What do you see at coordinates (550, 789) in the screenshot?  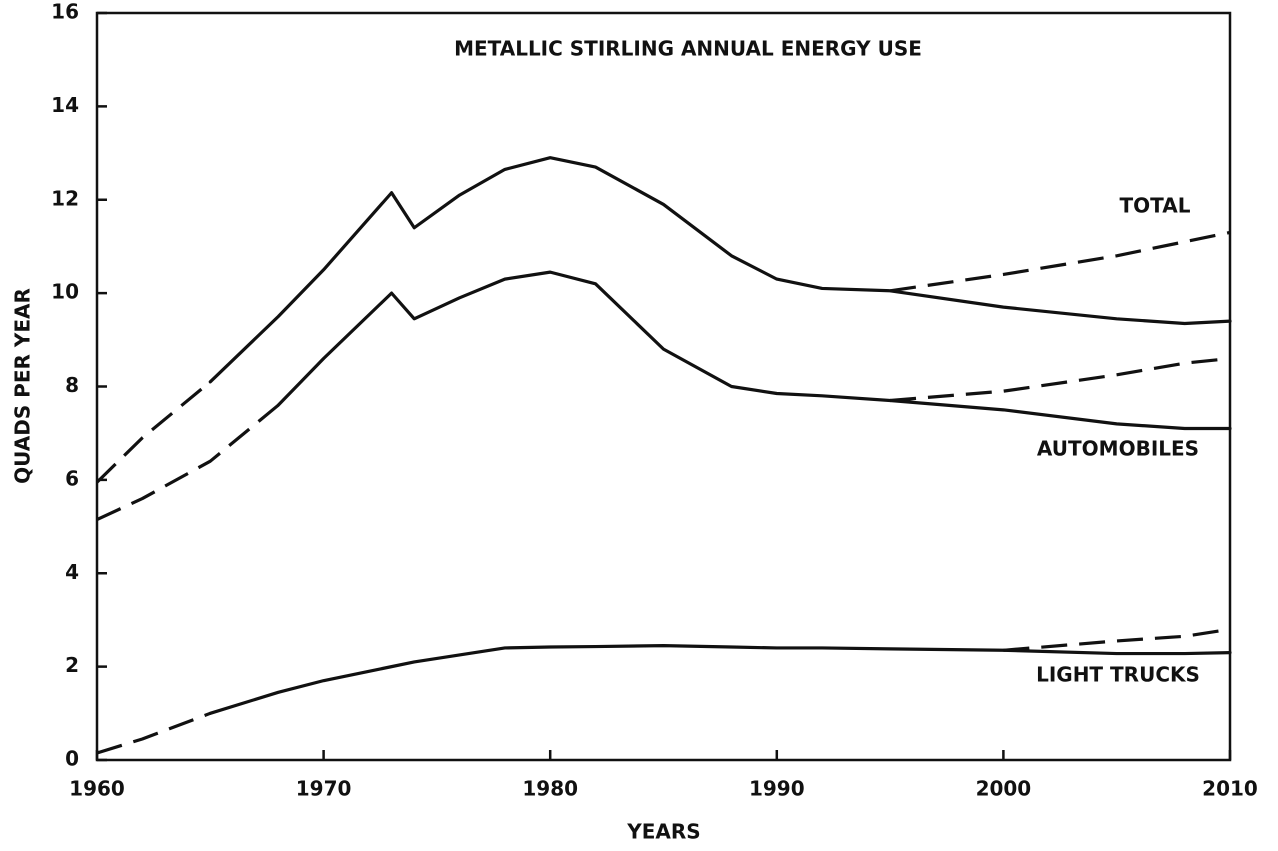 I see `x-tick-label: 1980` at bounding box center [550, 789].